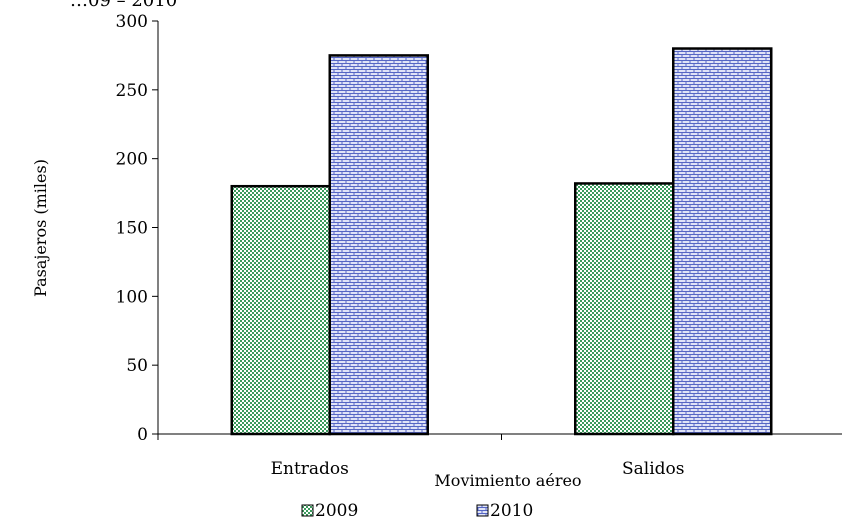 This screenshot has height=524, width=842. What do you see at coordinates (624, 309) in the screenshot?
I see `bar-2009-salidos` at bounding box center [624, 309].